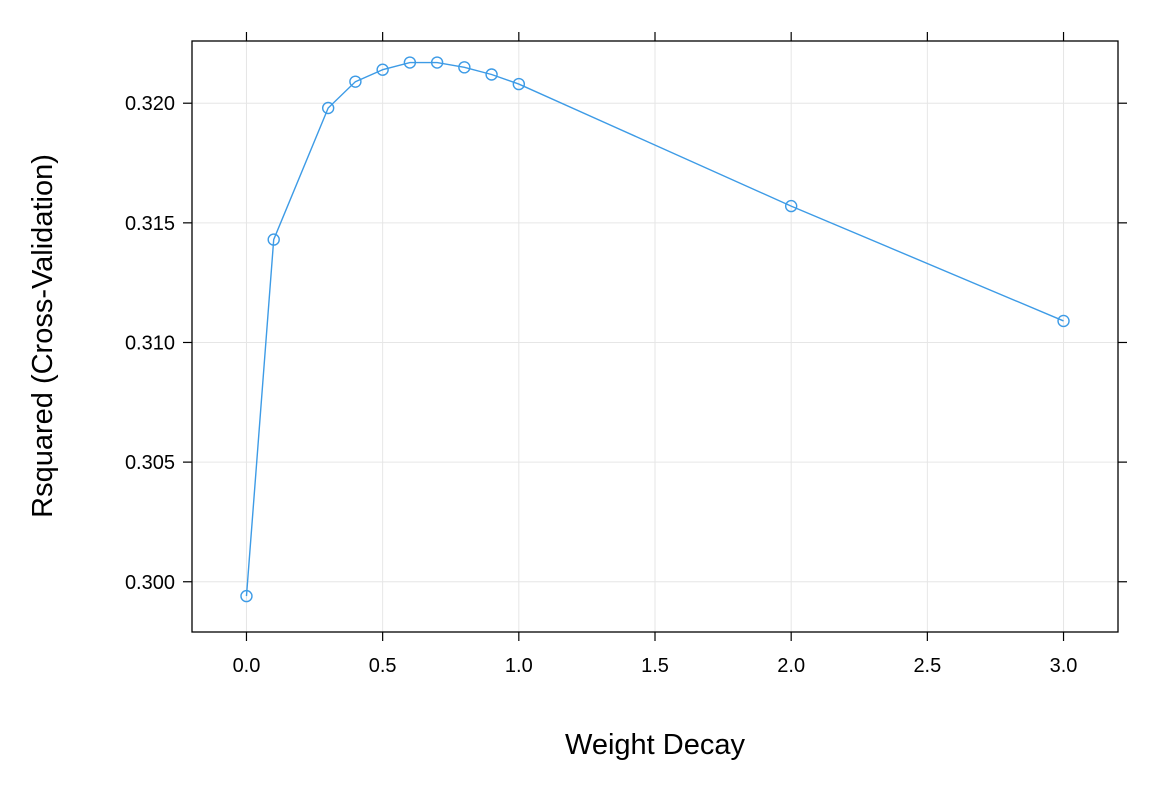  I want to click on y-tick-label: 0.310, so click(150, 343).